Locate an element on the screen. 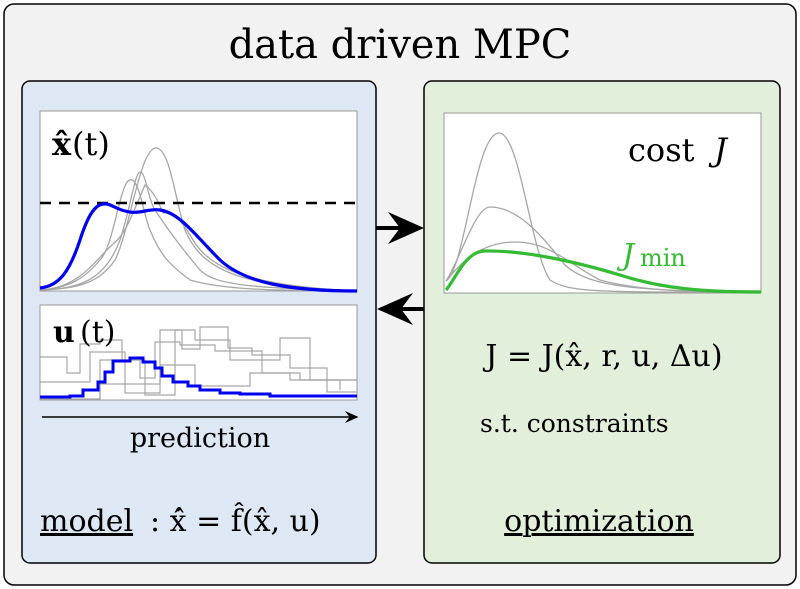  optimal-cost-curve is located at coordinates (603, 271).